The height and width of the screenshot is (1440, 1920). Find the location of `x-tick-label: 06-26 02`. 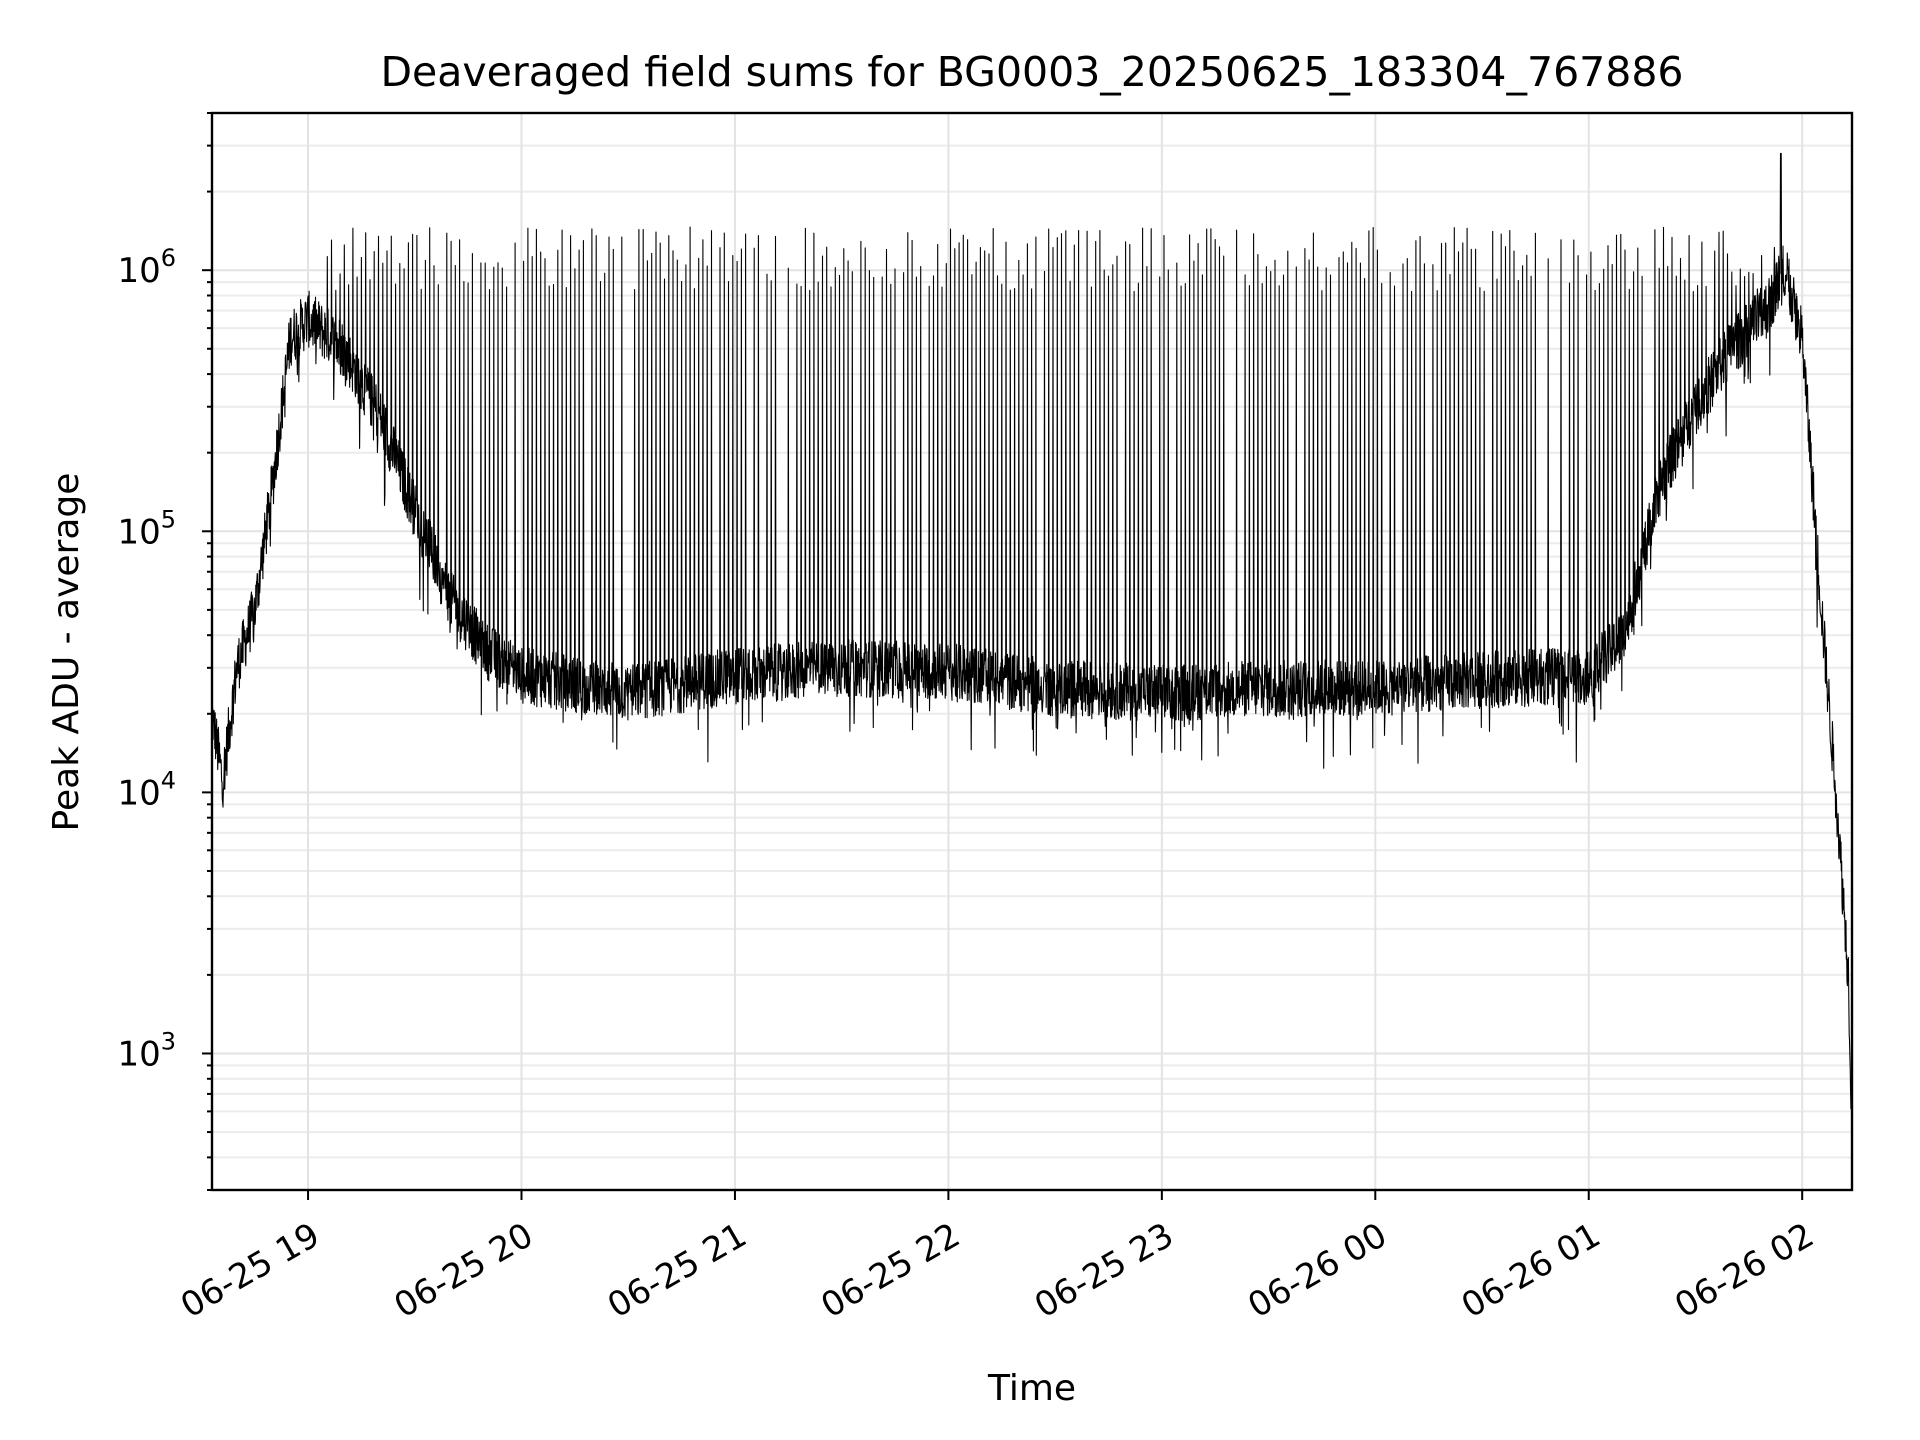

x-tick-label: 06-26 02 is located at coordinates (1744, 1270).